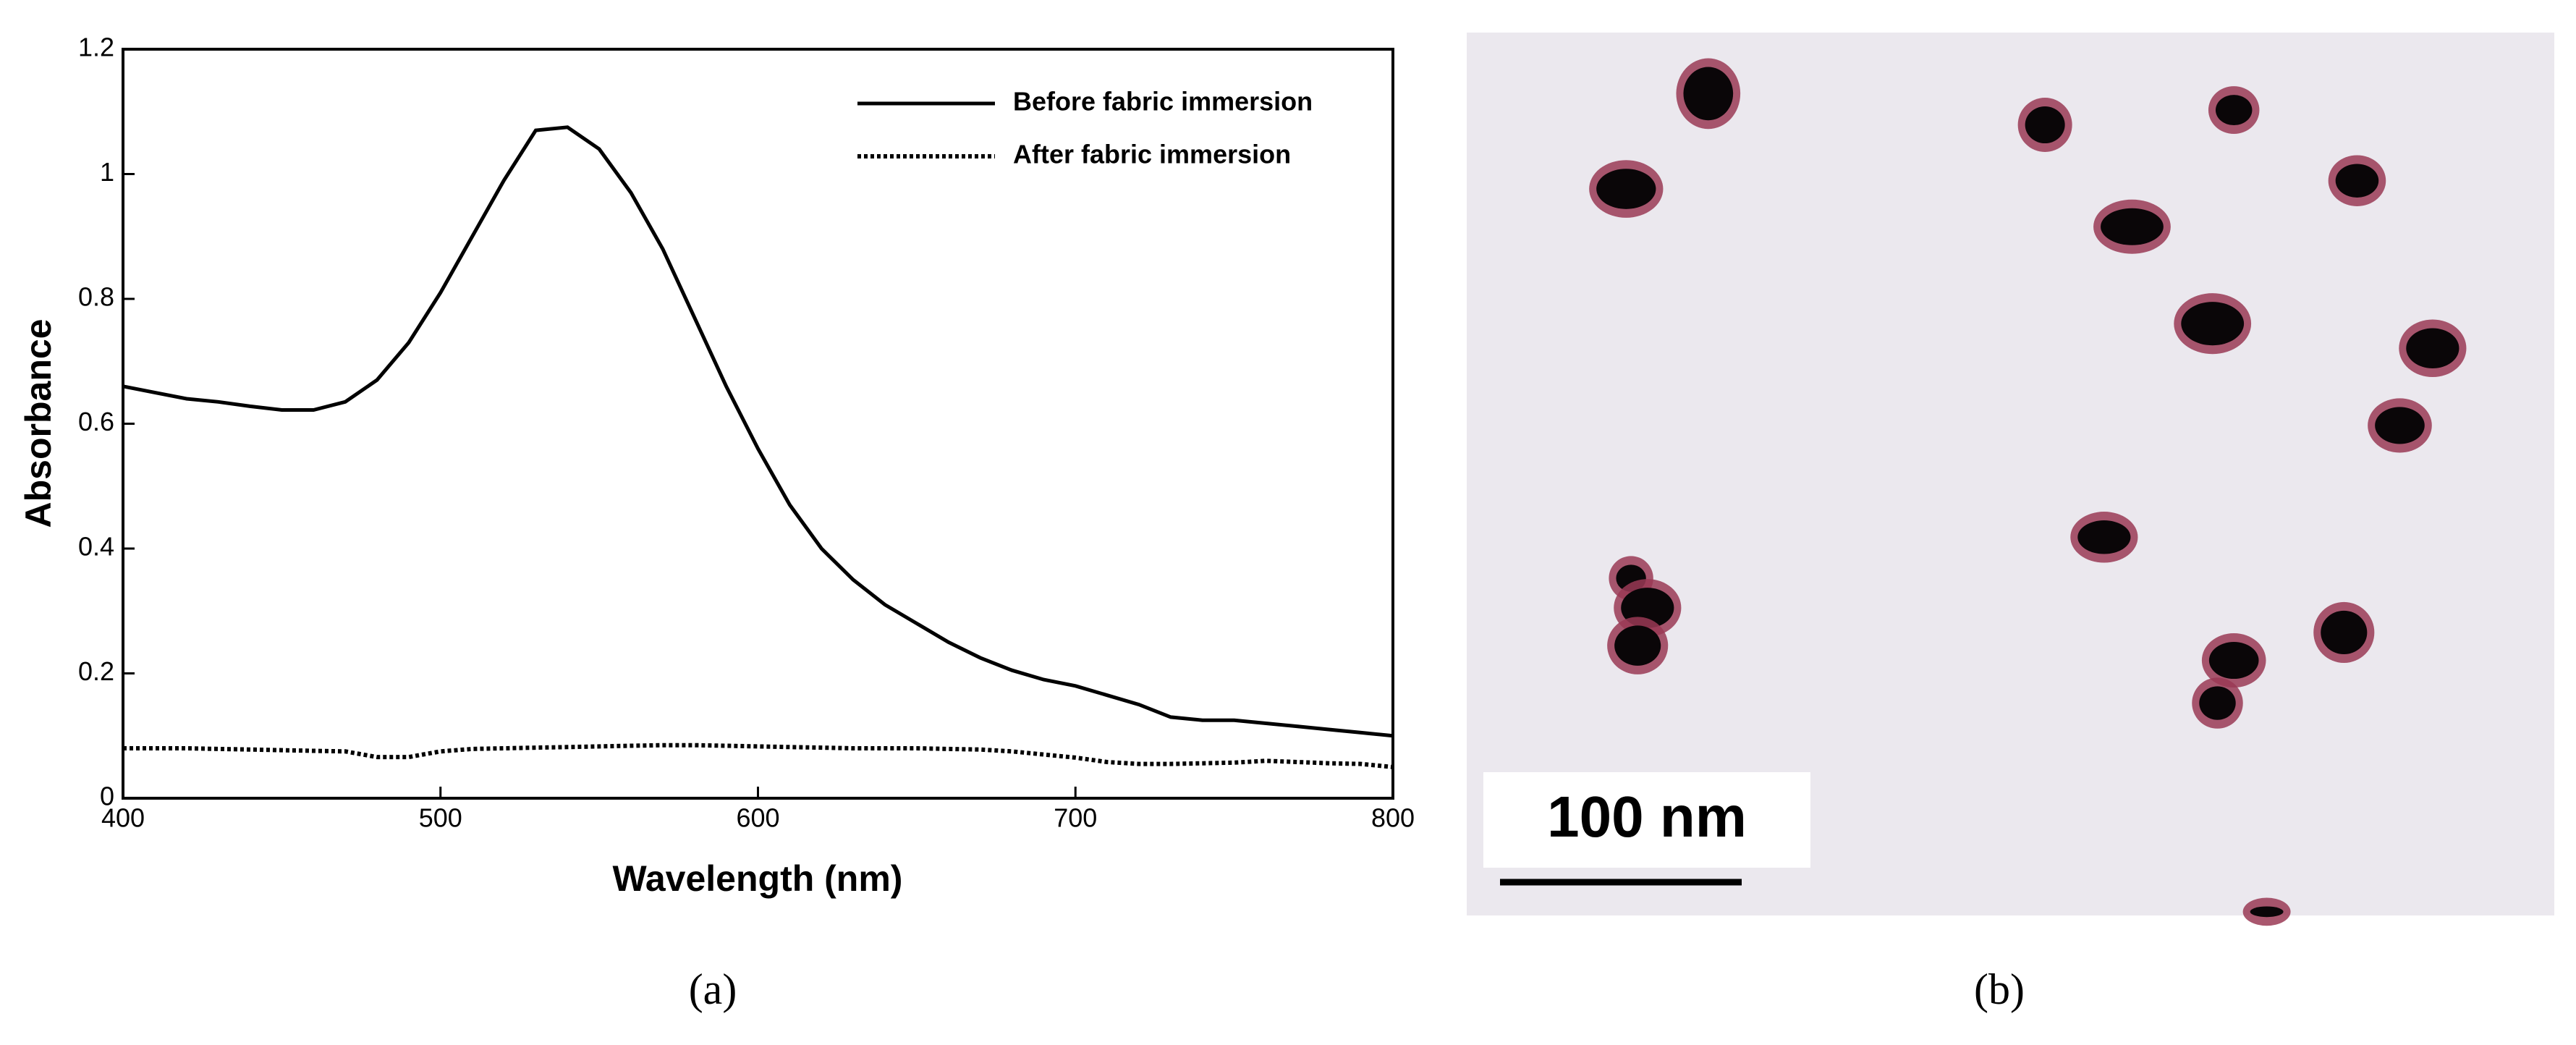  I want to click on y-tick-label: 0.6, so click(96, 422).